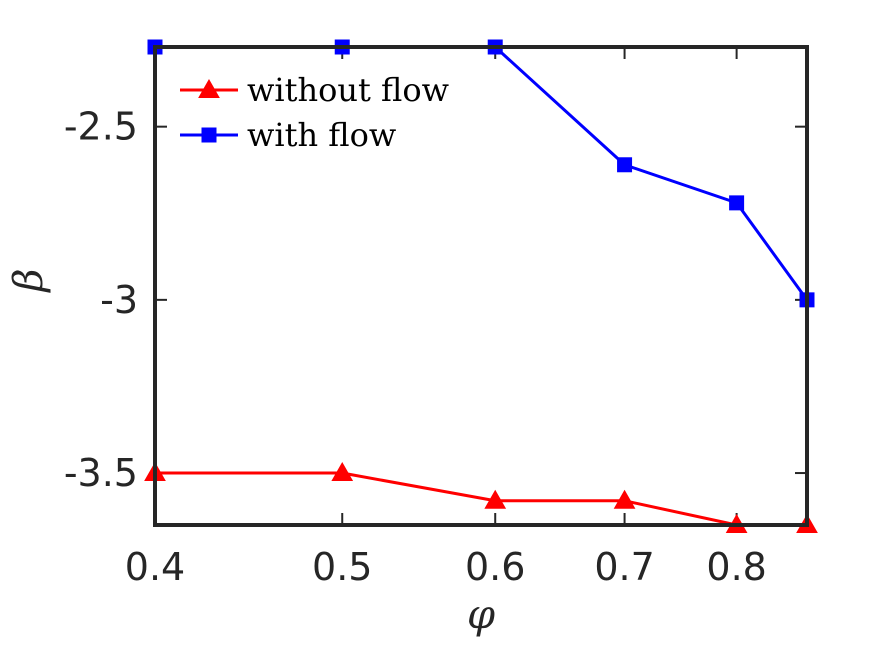 The width and height of the screenshot is (891, 645). What do you see at coordinates (736, 567) in the screenshot?
I see `x-tick-label: 0.8` at bounding box center [736, 567].